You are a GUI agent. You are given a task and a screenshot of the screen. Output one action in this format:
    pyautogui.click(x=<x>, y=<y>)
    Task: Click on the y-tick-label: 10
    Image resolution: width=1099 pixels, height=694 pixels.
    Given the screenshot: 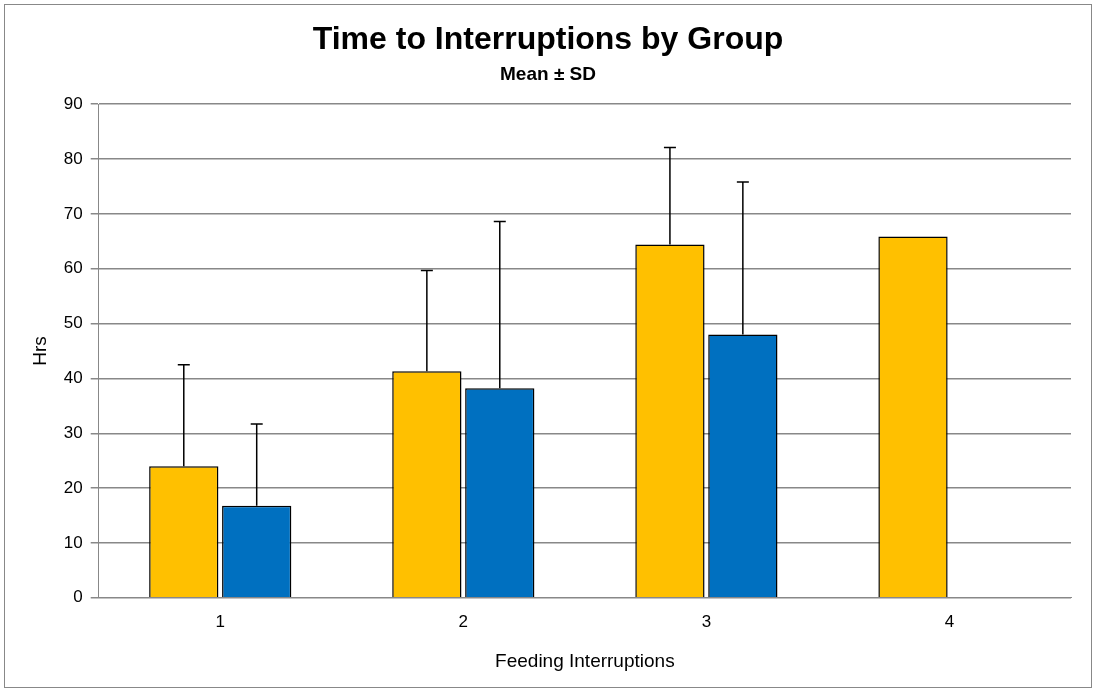 What is the action you would take?
    pyautogui.click(x=73, y=542)
    